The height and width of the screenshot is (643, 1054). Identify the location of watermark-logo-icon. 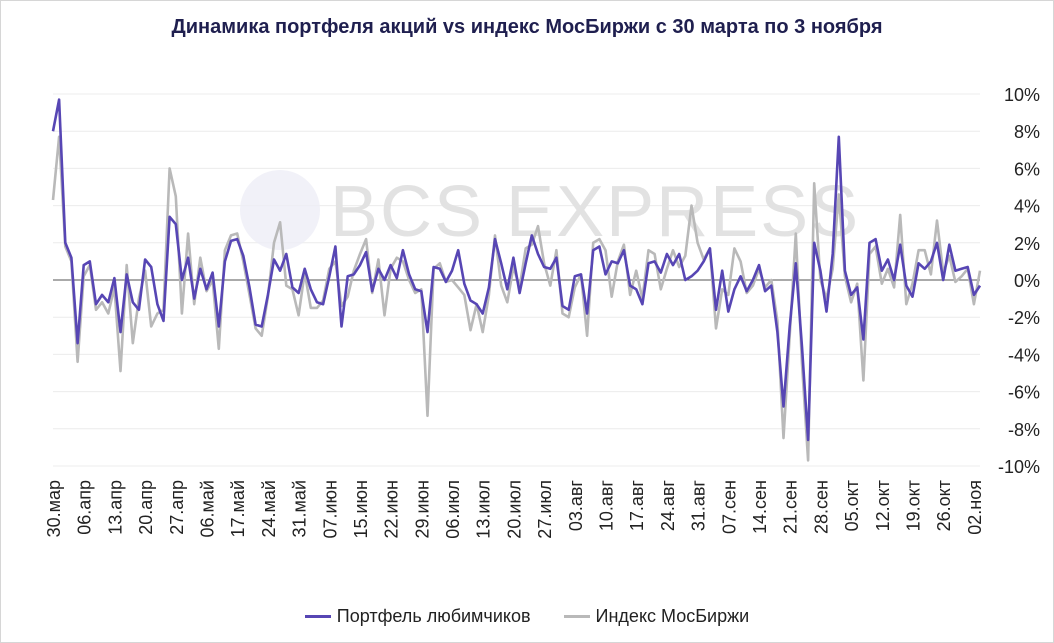
(280, 210).